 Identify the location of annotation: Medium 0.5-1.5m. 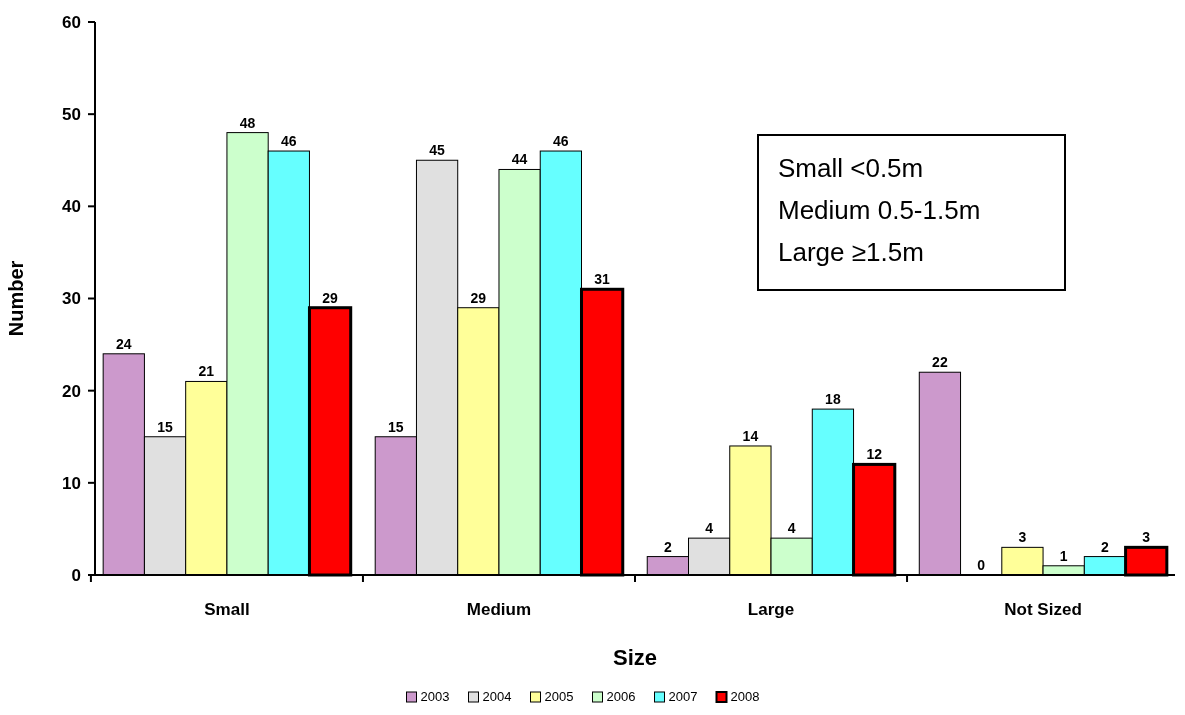
(879, 210).